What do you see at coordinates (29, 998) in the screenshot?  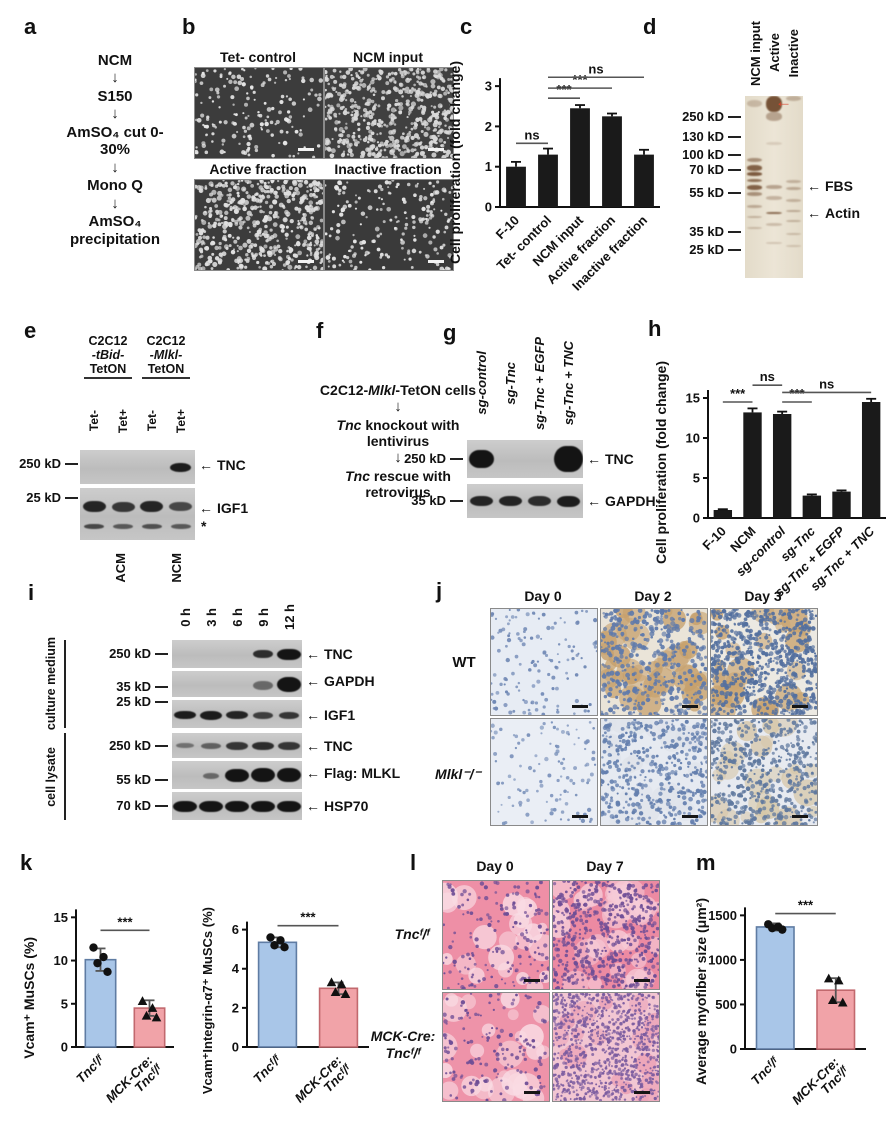 I see `y-axis-label: Vcam⁺ MuSCs (%)` at bounding box center [29, 998].